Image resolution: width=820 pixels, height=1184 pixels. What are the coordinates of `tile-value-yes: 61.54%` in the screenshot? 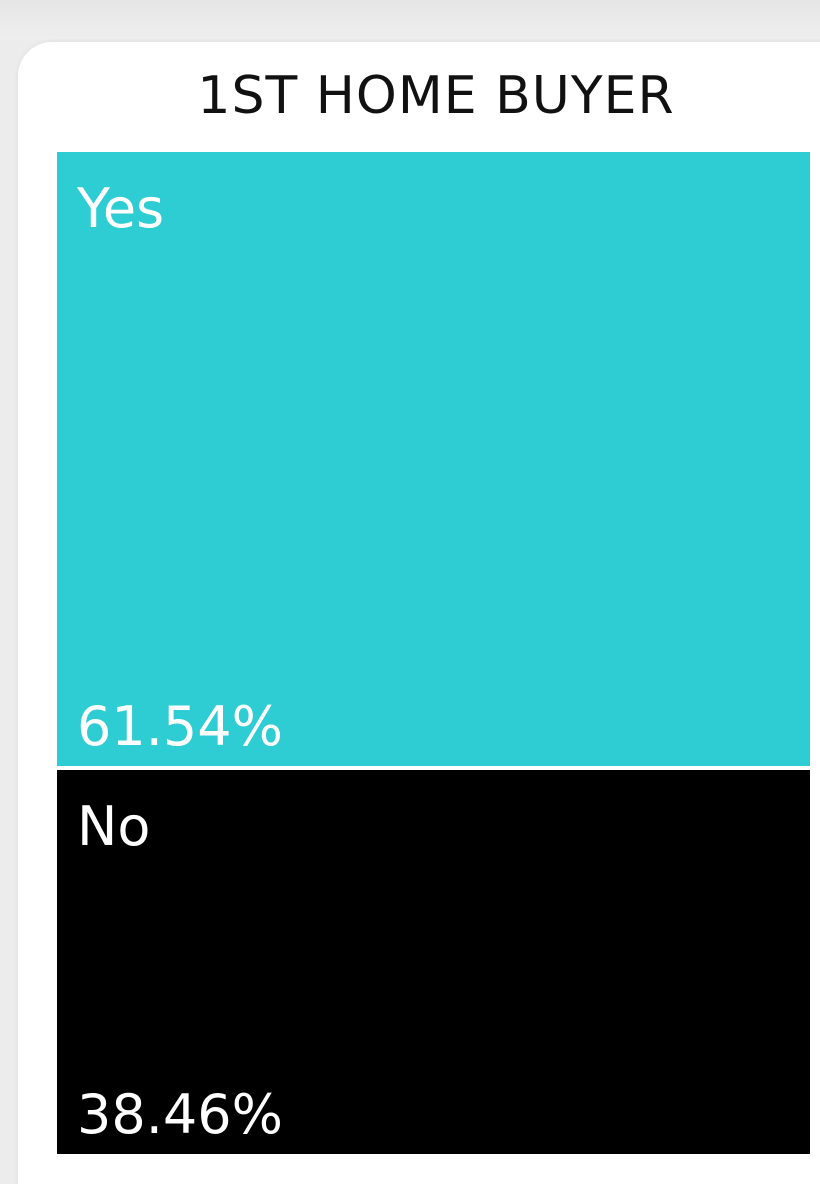 It's located at (180, 726).